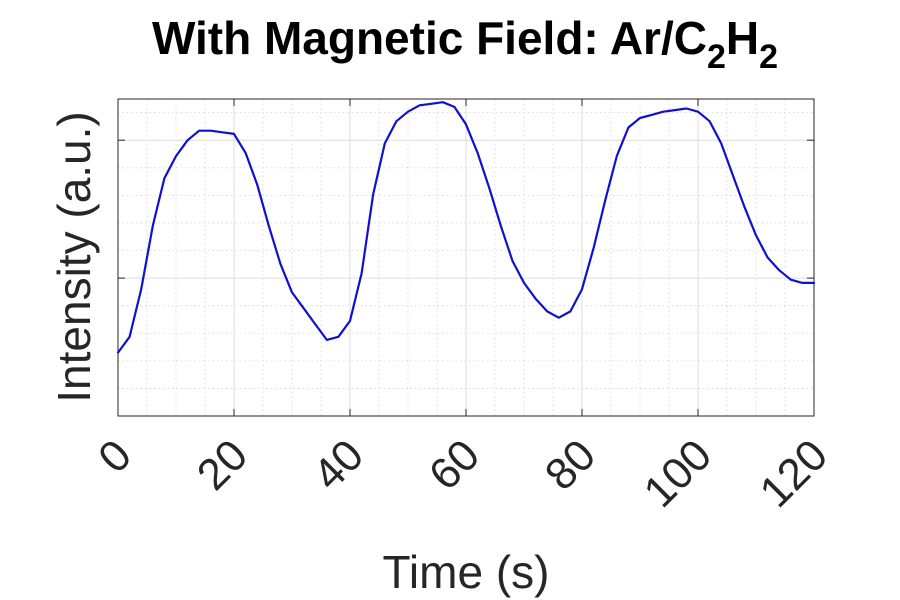  I want to click on x-tick-labels: 0 20 40 60 80 100 120, so click(463, 473).